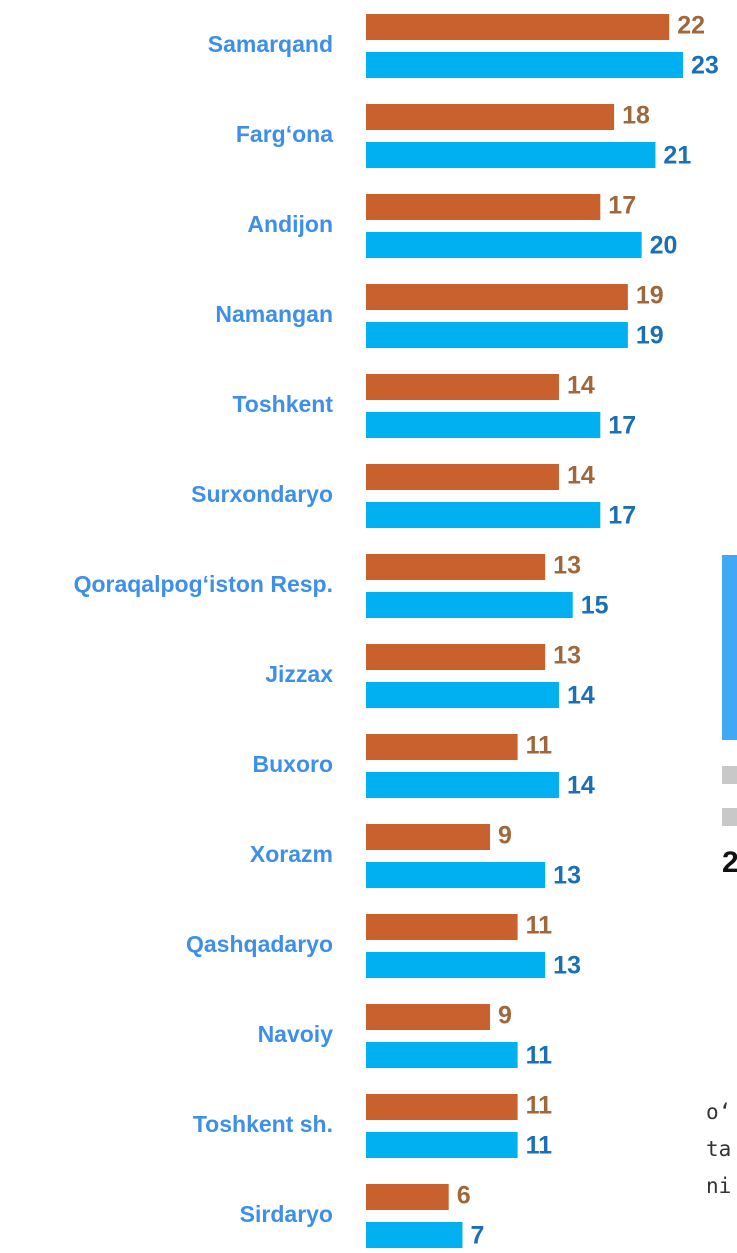 The width and height of the screenshot is (737, 1253). I want to click on value-label: 15, so click(595, 606).